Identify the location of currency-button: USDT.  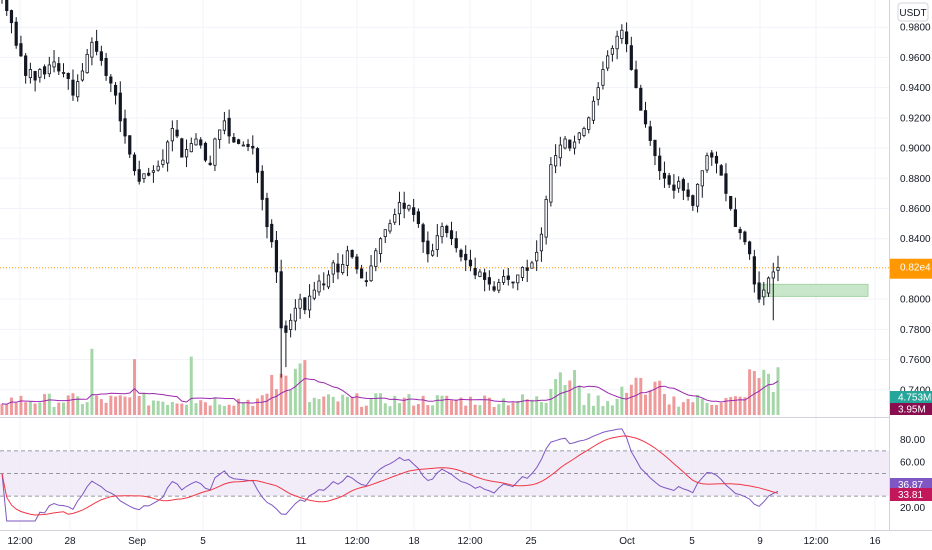
(913, 12).